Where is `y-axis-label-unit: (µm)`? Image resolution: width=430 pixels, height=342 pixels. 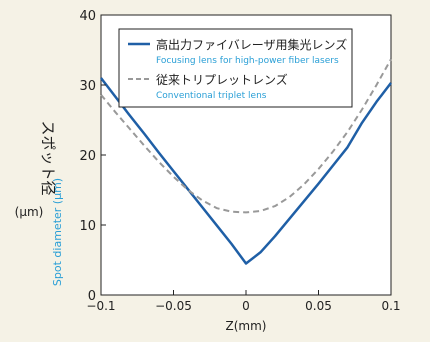 y-axis-label-unit: (µm) is located at coordinates (29, 212).